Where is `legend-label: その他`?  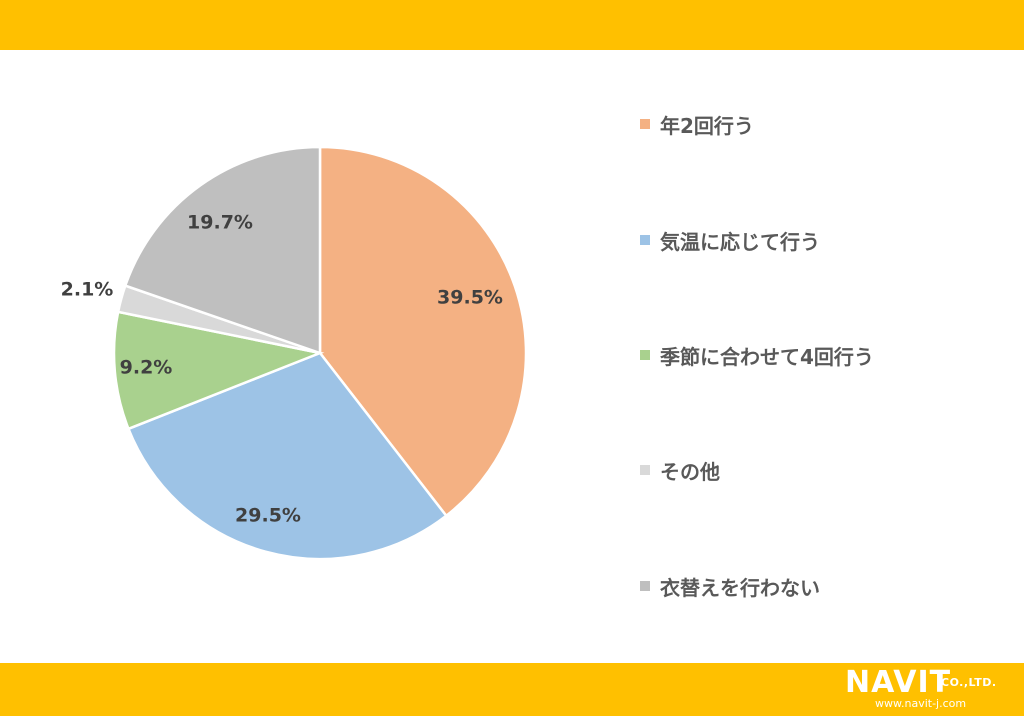
legend-label: その他 is located at coordinates (690, 471).